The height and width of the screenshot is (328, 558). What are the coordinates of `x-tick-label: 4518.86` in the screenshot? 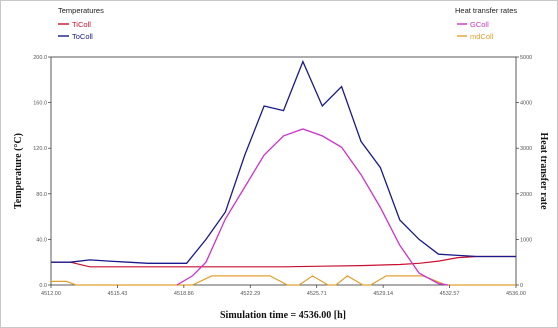 It's located at (184, 294).